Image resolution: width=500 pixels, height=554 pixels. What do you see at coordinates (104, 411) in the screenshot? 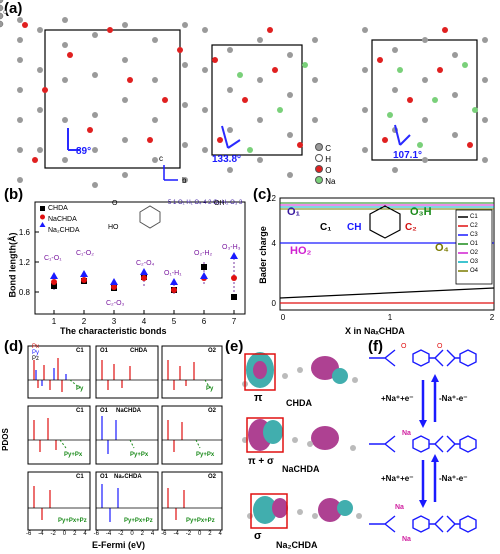
I see `pdos-r2-o1: O1` at bounding box center [104, 411].